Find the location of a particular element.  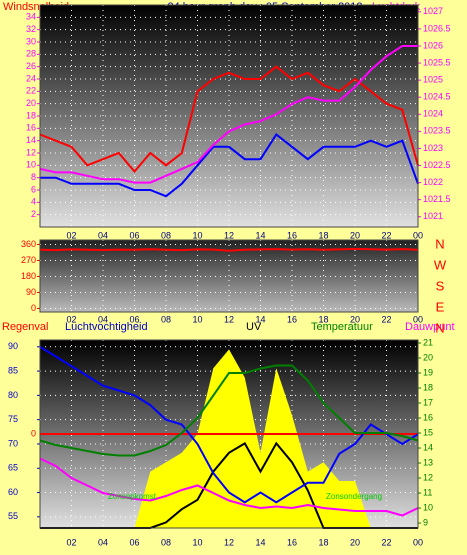

y-tick-label: 22 is located at coordinates (31, 91).